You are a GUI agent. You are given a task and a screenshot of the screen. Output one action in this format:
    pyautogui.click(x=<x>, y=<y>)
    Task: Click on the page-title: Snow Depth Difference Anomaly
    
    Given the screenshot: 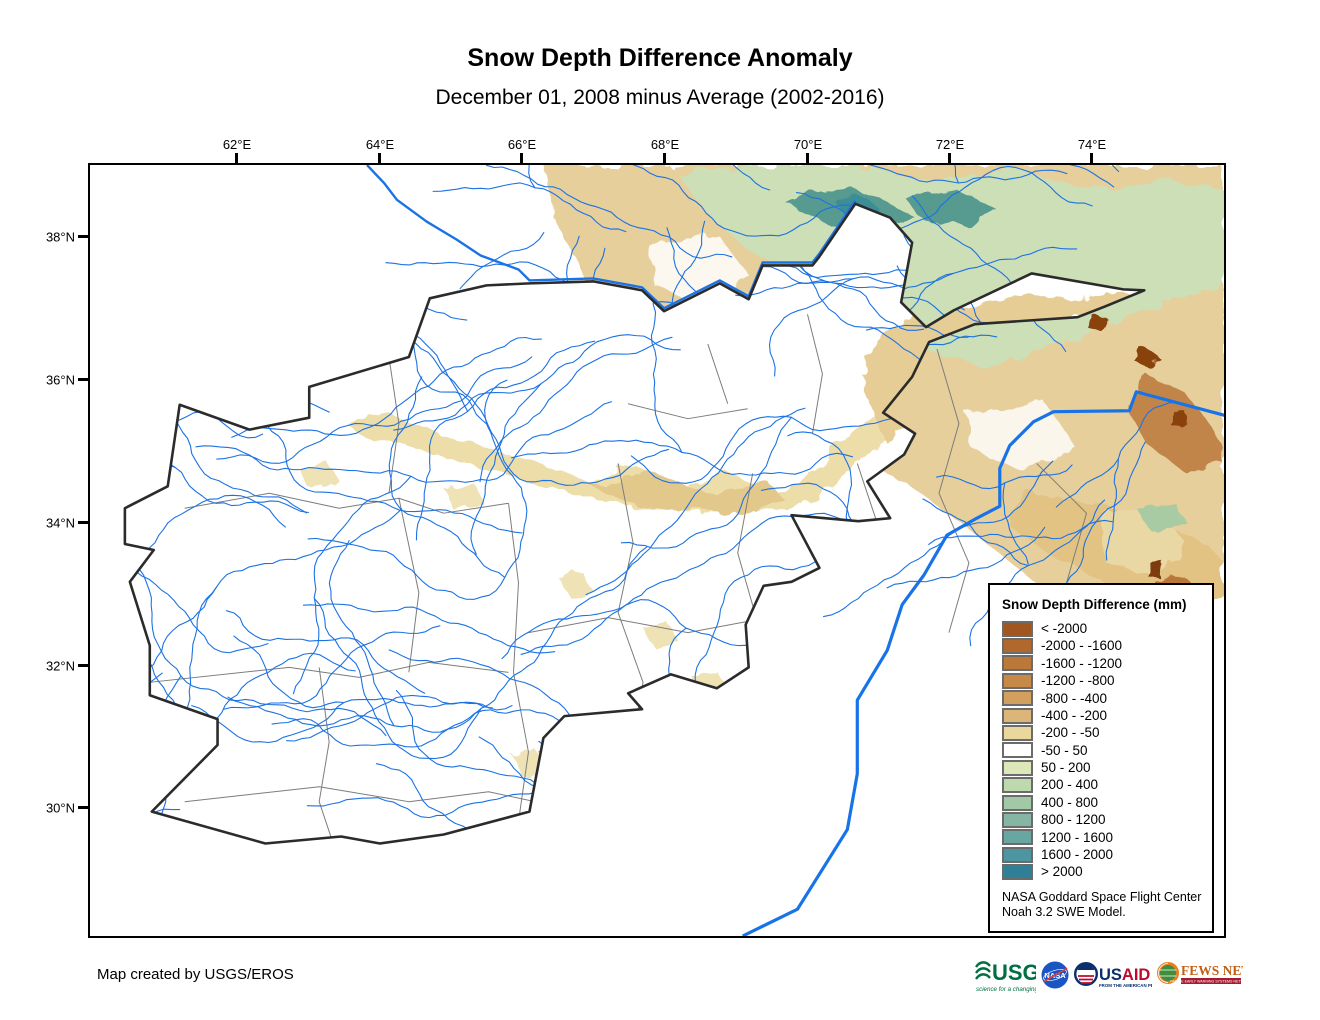 What is the action you would take?
    pyautogui.click(x=660, y=58)
    